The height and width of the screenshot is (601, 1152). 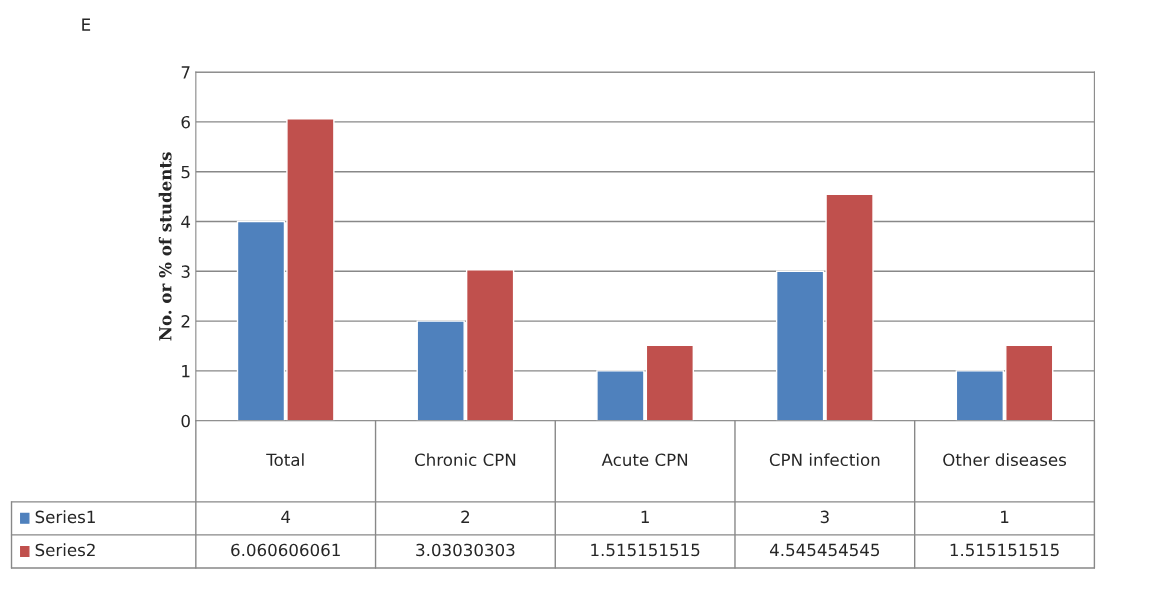 I want to click on y-tick-label: 4, so click(x=186, y=221).